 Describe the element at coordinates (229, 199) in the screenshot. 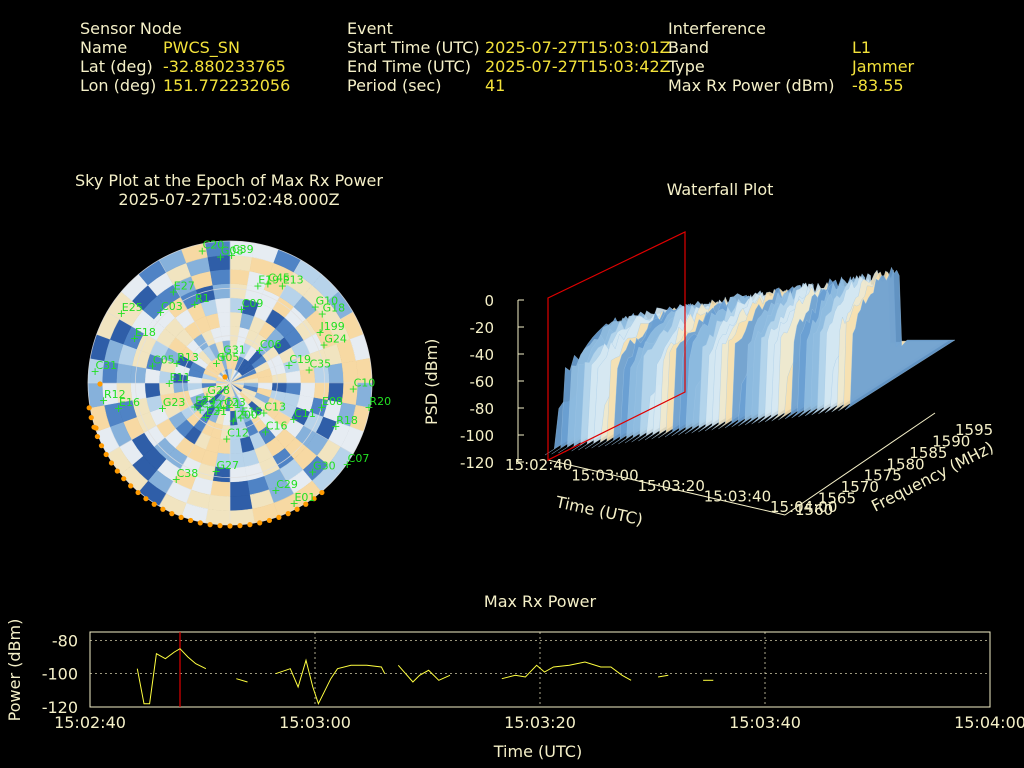

I see `skyplot-subtitle: 2025-07-27T15:02:48.000Z` at that location.